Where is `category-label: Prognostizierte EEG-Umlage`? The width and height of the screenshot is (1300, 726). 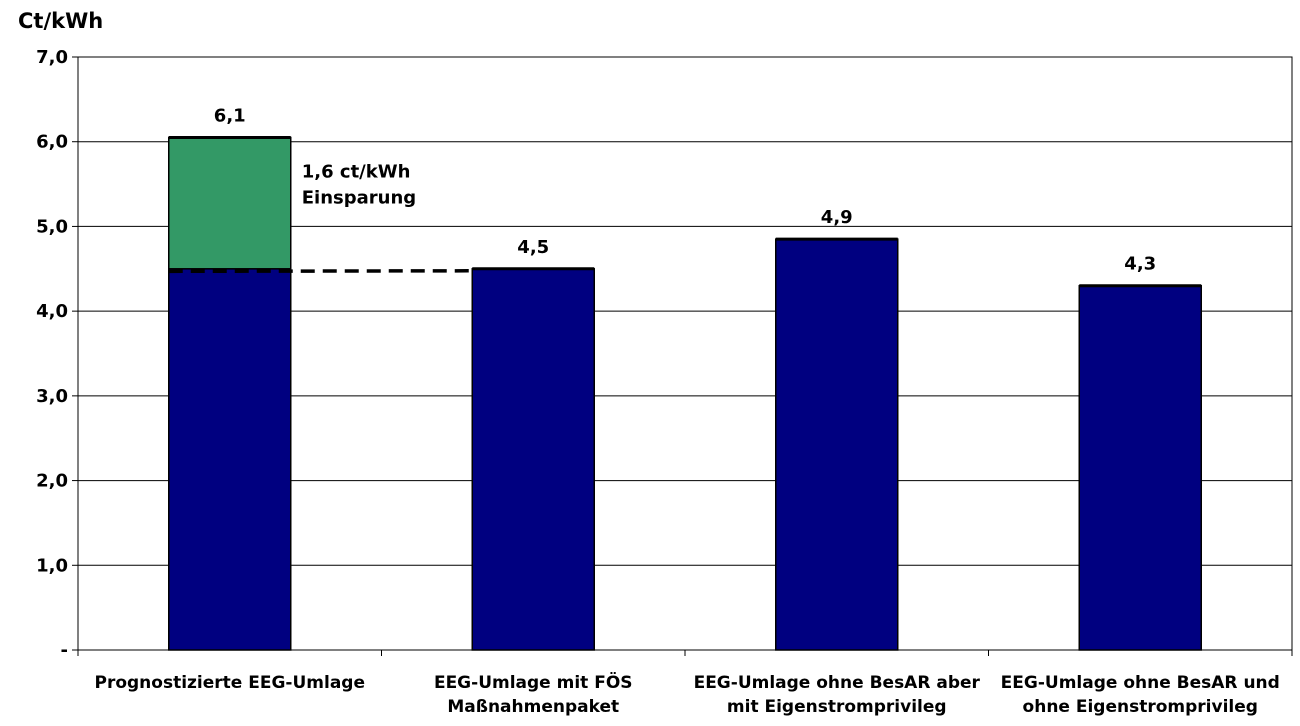
category-label: Prognostizierte EEG-Umlage is located at coordinates (229, 683).